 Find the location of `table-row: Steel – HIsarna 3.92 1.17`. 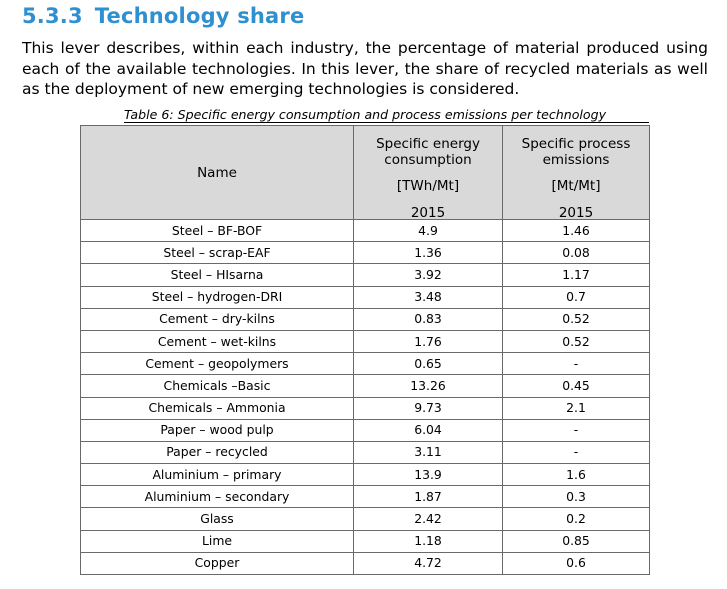

table-row: Steel – HIsarna 3.92 1.17 is located at coordinates (365, 275).